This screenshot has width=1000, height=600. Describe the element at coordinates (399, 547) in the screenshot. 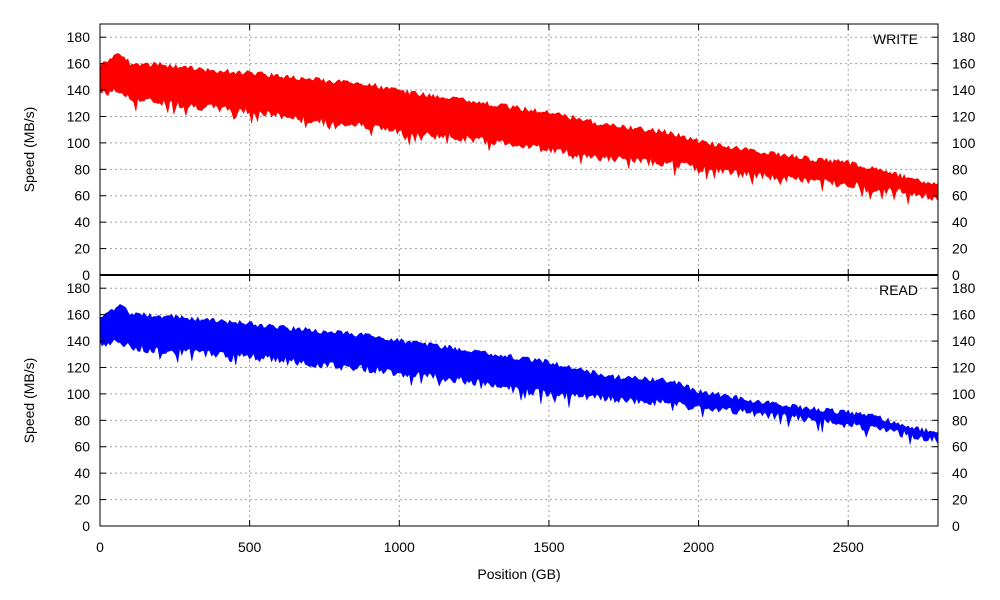

I see `x-tick-label: 1000` at that location.